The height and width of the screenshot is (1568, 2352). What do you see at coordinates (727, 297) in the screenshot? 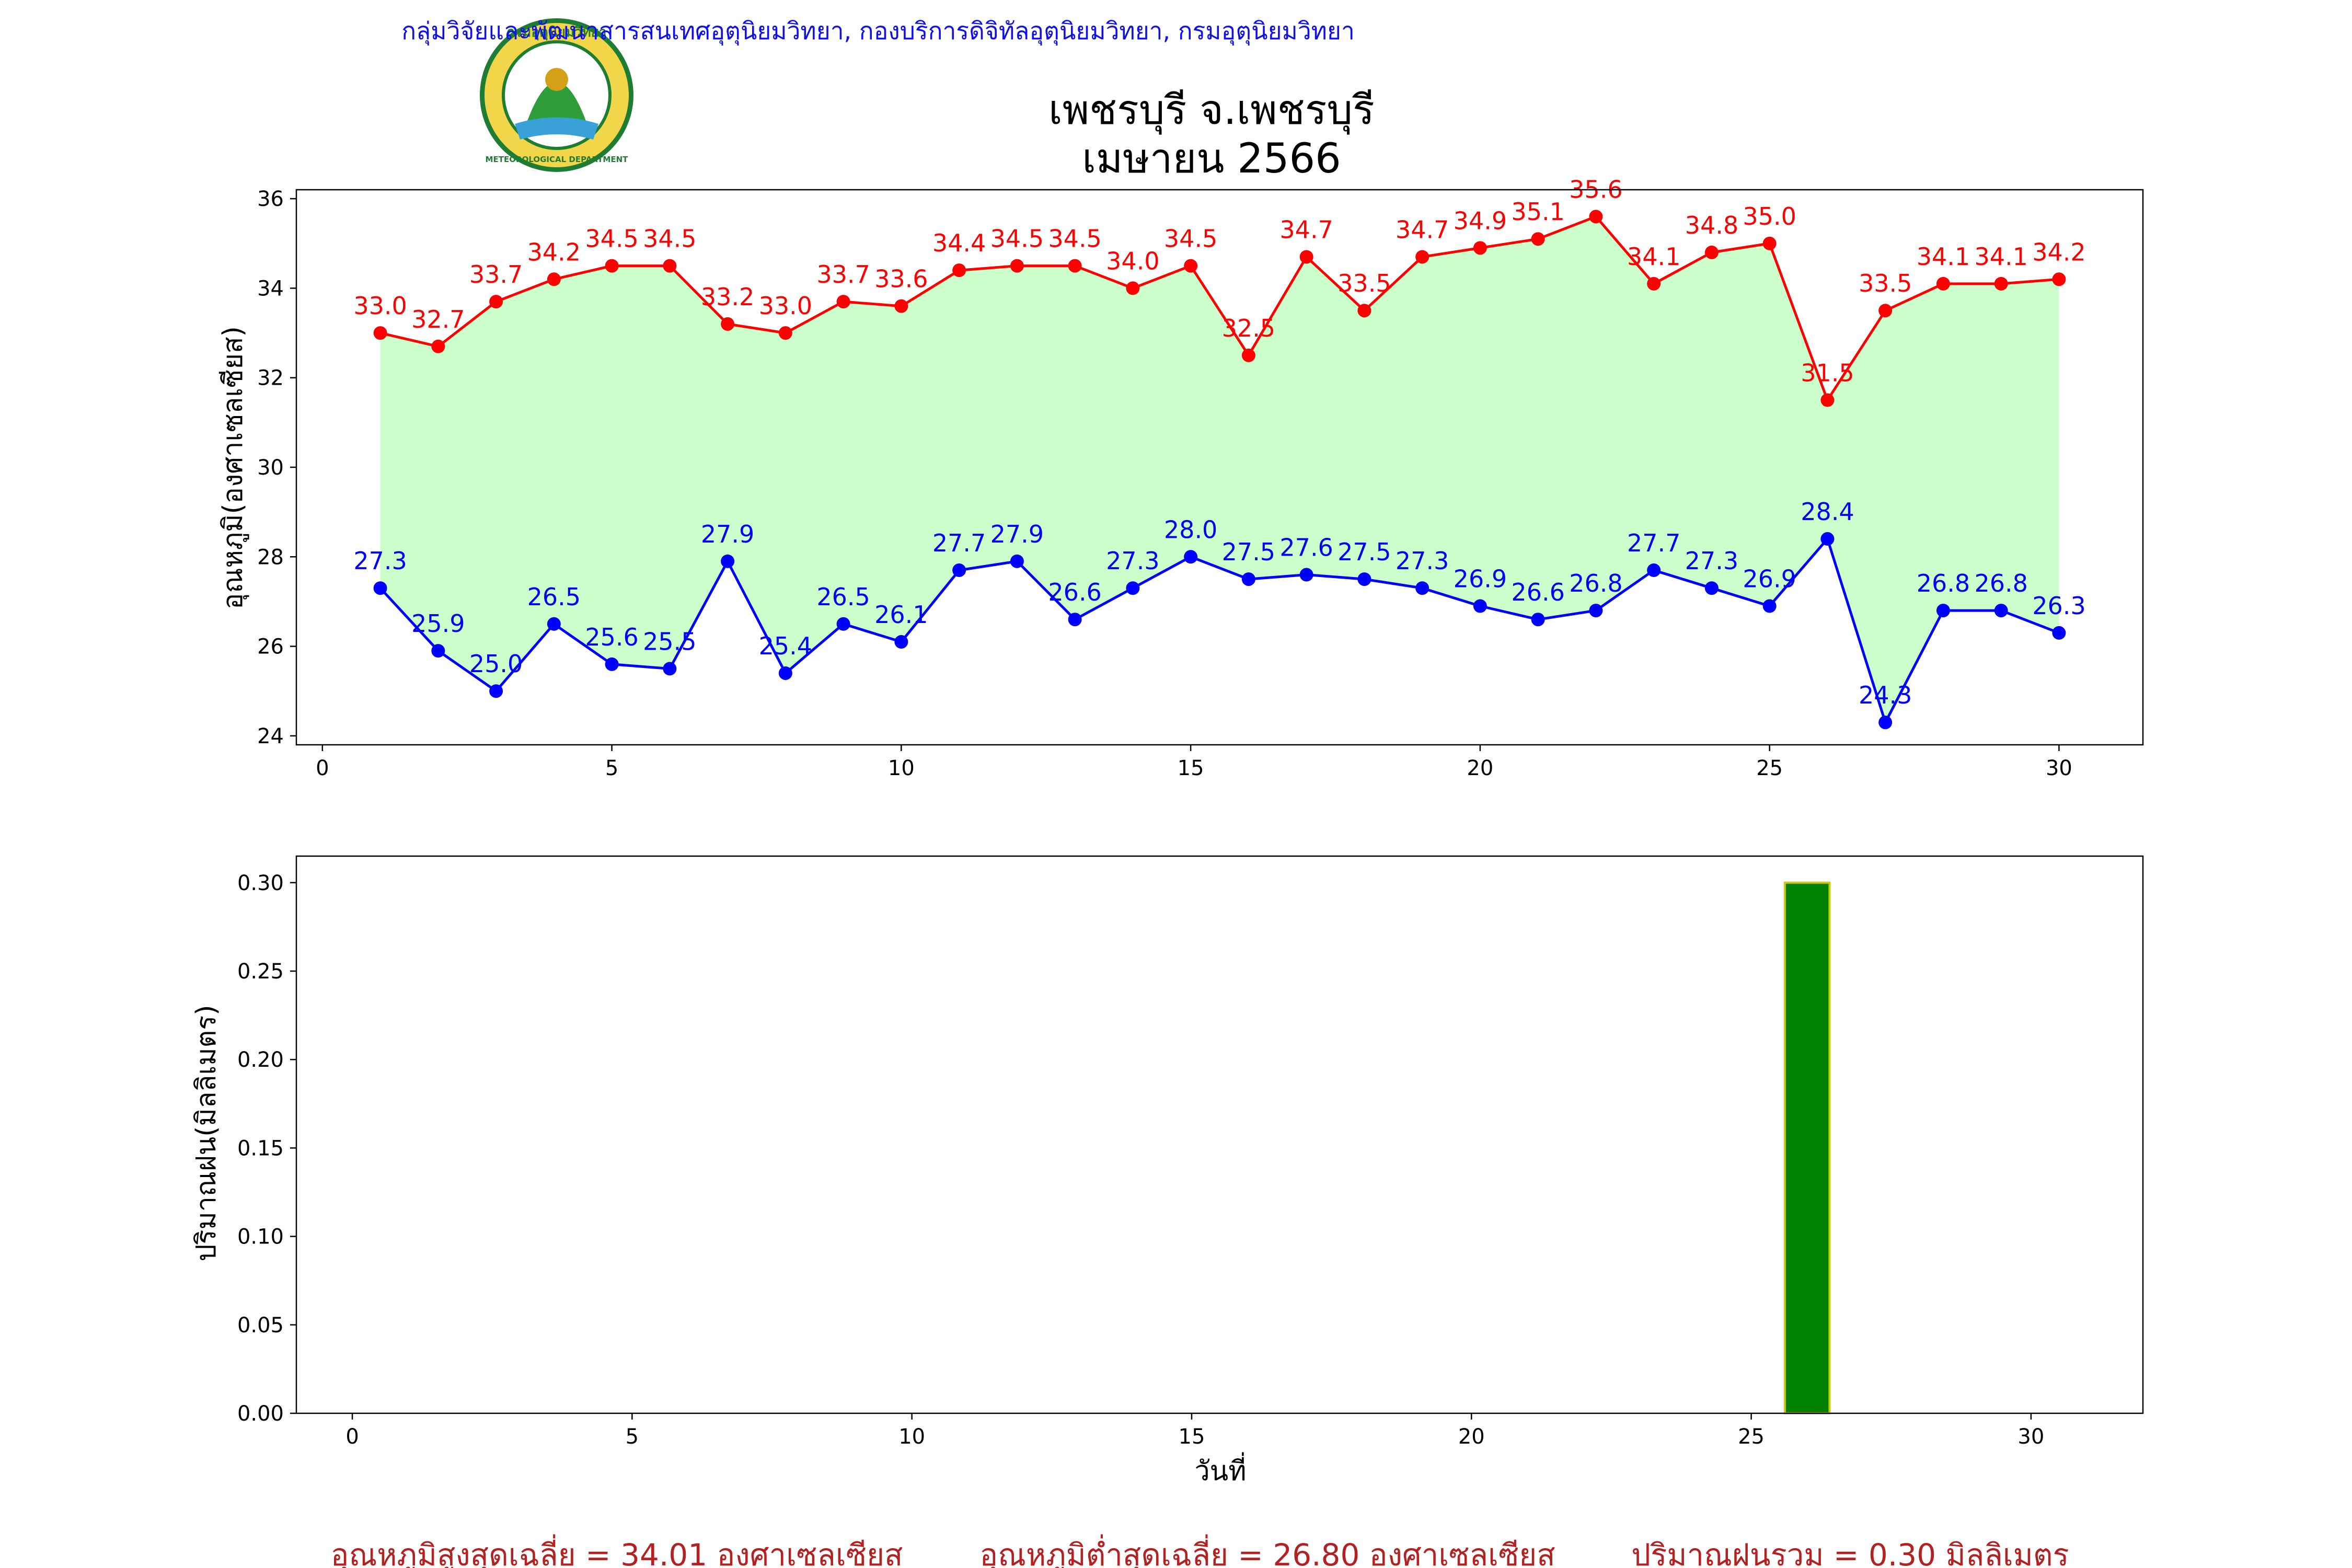
I see `max-temp-data-label: 33.2` at bounding box center [727, 297].